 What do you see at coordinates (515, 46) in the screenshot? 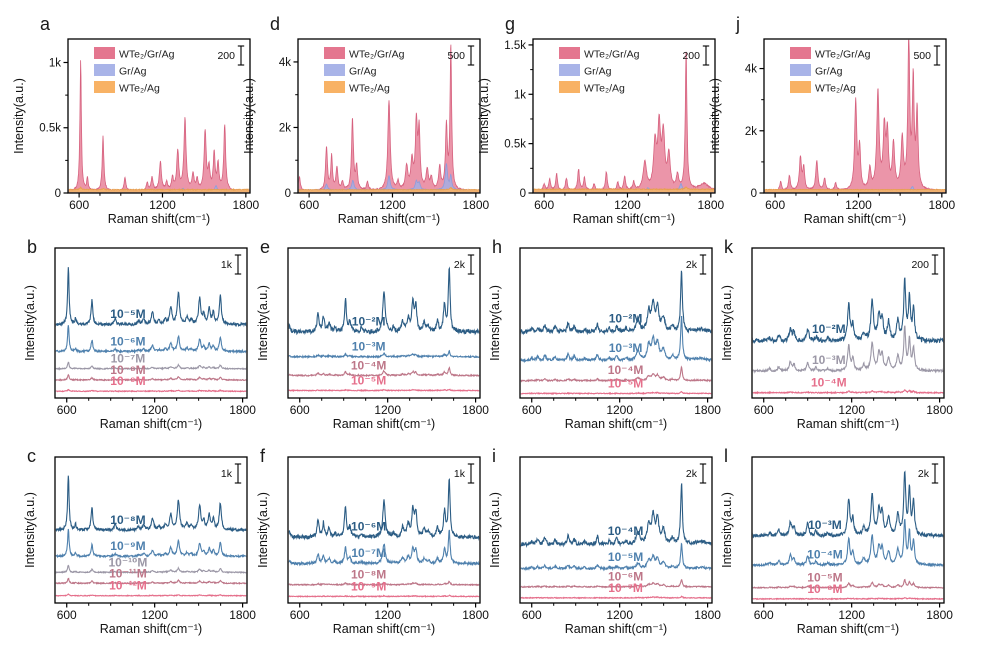
I see `y-tick-label: 1.5k` at bounding box center [515, 46].